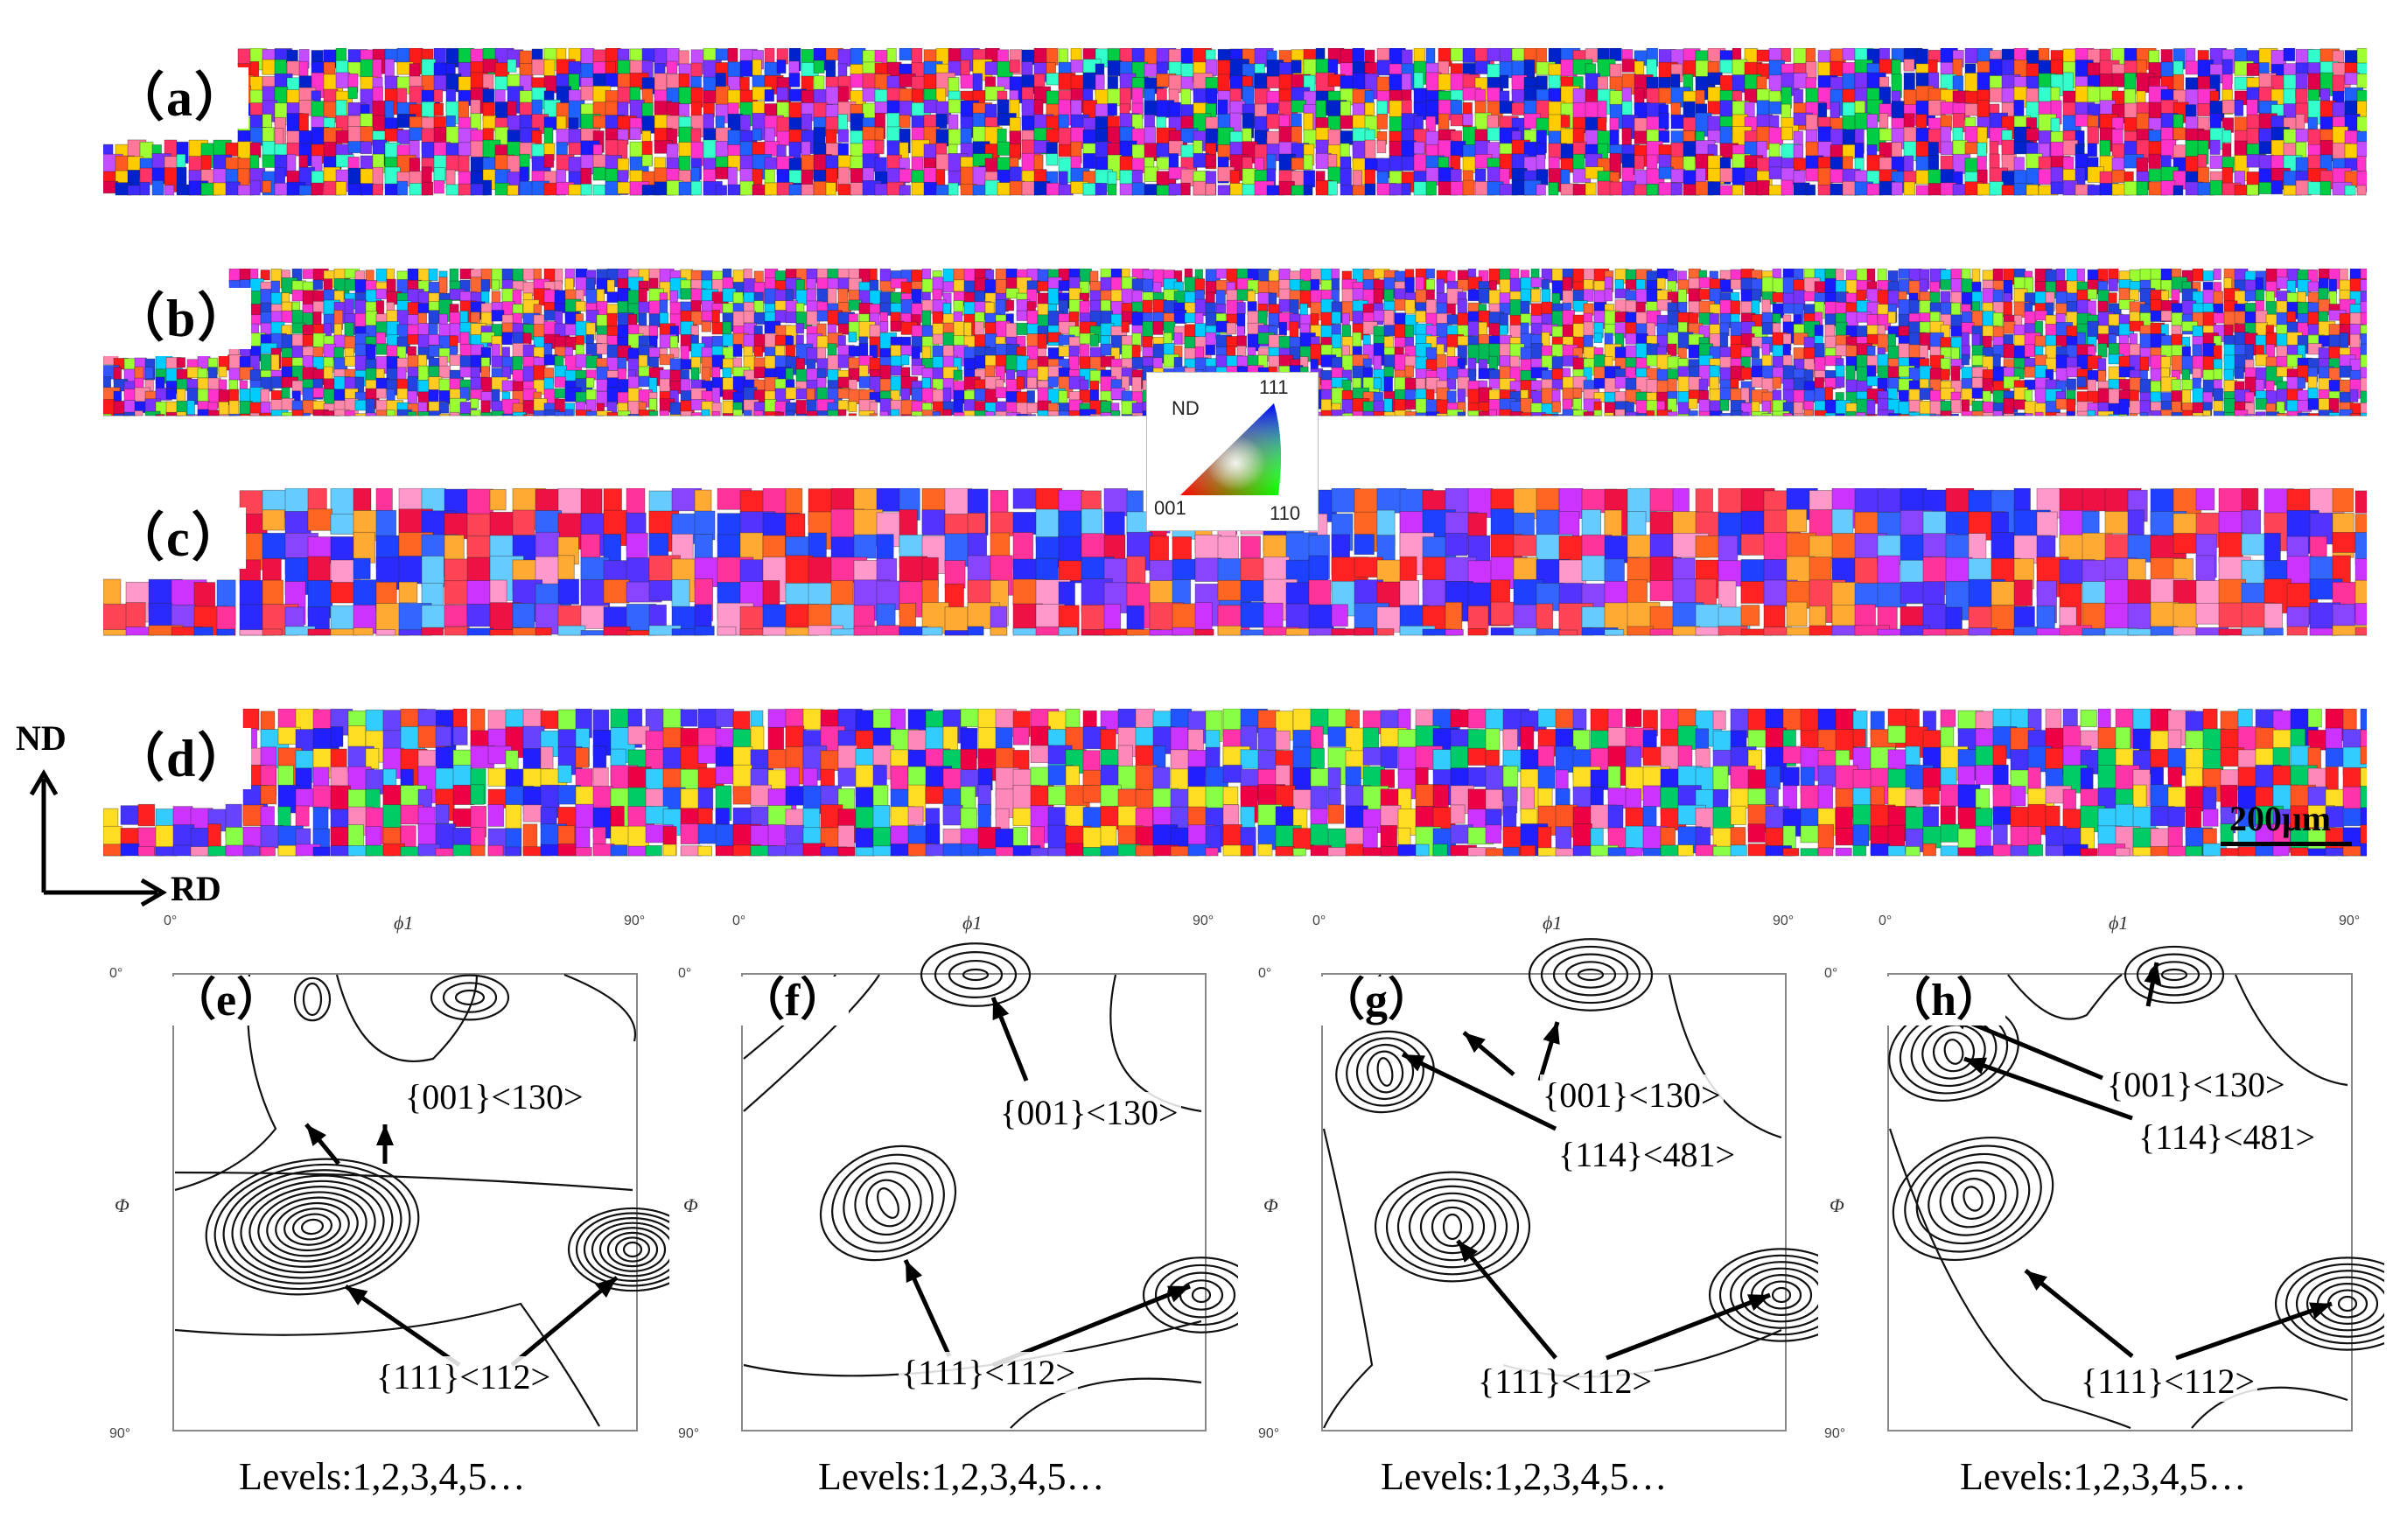 The height and width of the screenshot is (1540, 2393). I want to click on panel-letter: （e）, so click(226, 1001).